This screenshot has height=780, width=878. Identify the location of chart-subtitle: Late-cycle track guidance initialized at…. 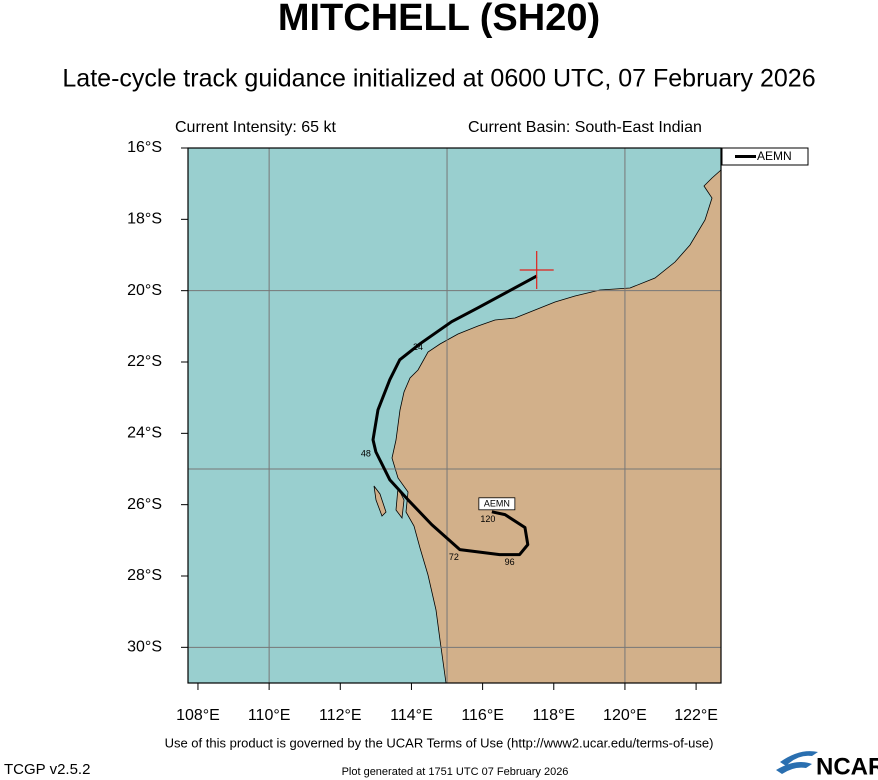
(438, 79).